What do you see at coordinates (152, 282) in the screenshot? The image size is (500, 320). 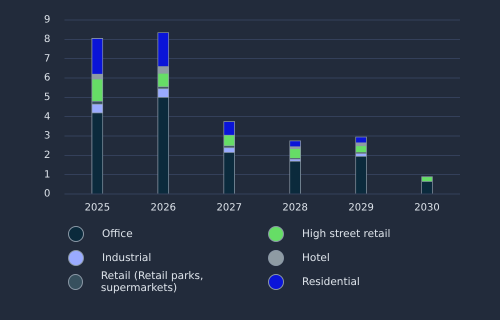 I see `legend-label: Retail (Retail parks, supermarkets)` at bounding box center [152, 282].